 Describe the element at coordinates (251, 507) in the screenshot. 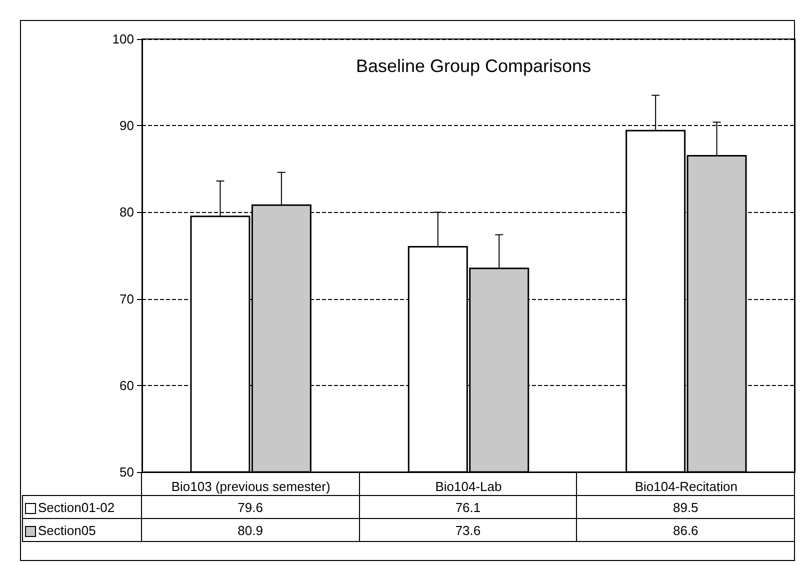

I see `data-label: 79.6` at that location.